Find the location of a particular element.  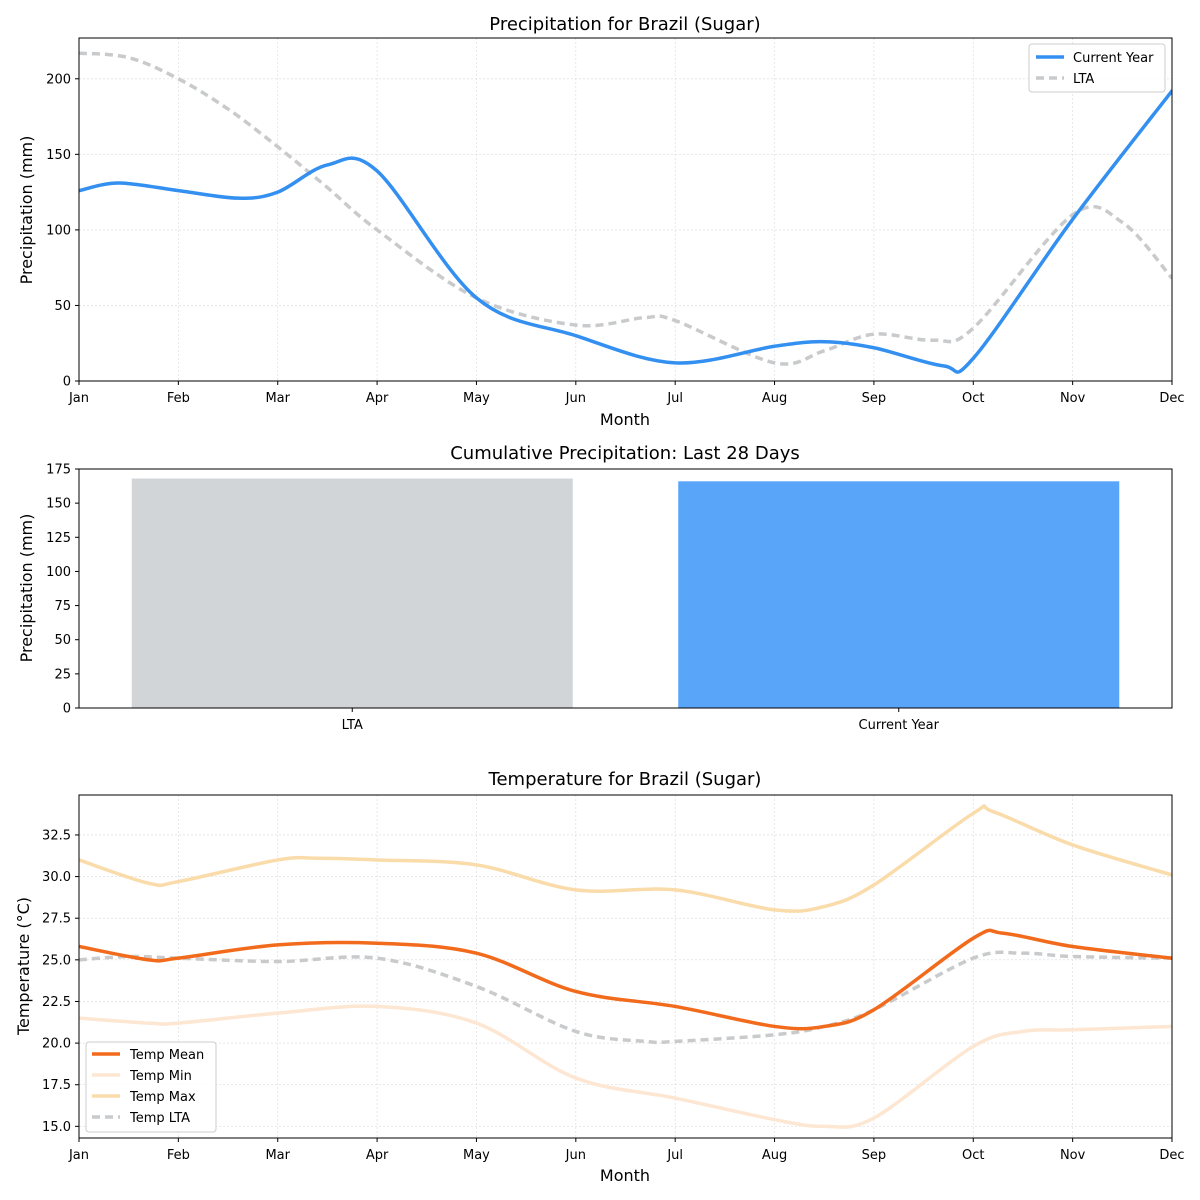

precipitation-x-tick-jan: Jan is located at coordinates (78, 398).